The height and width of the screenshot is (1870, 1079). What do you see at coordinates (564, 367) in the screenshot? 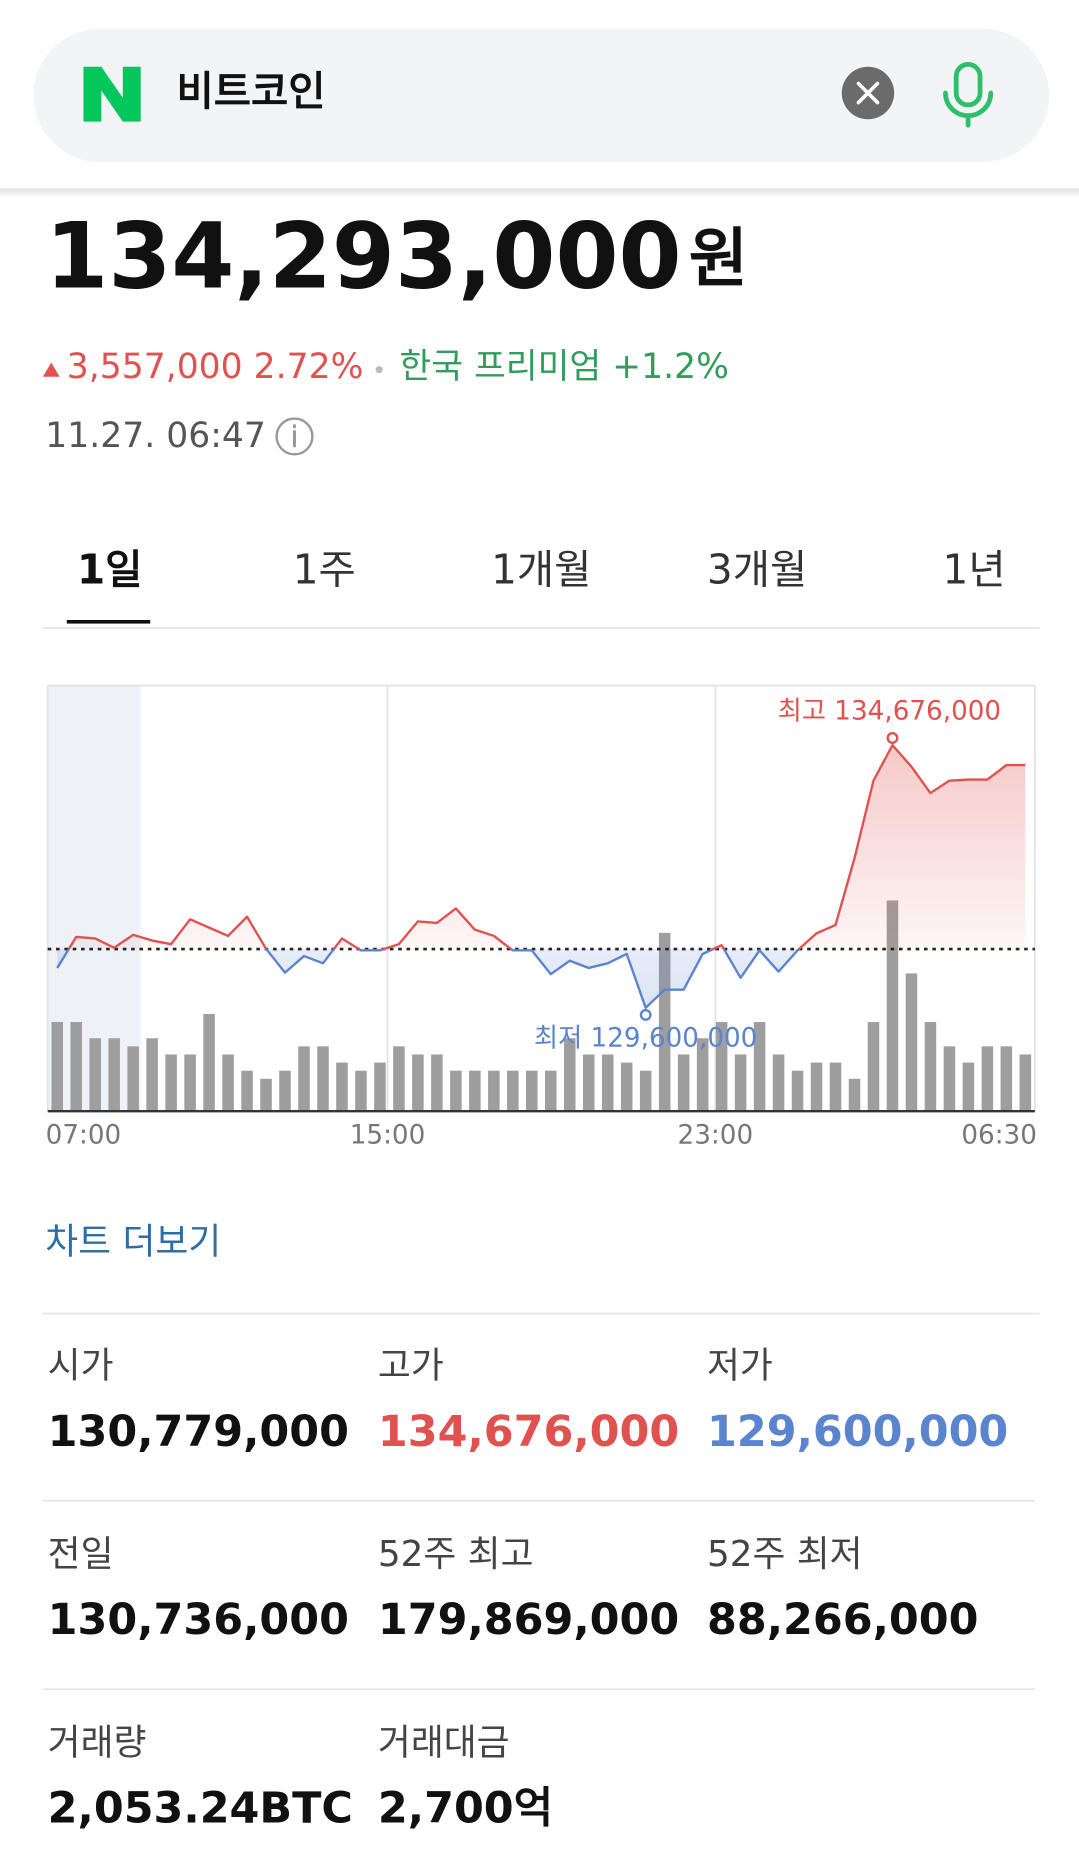
I see `premium: 한국 프리미엄 +1.2%` at bounding box center [564, 367].